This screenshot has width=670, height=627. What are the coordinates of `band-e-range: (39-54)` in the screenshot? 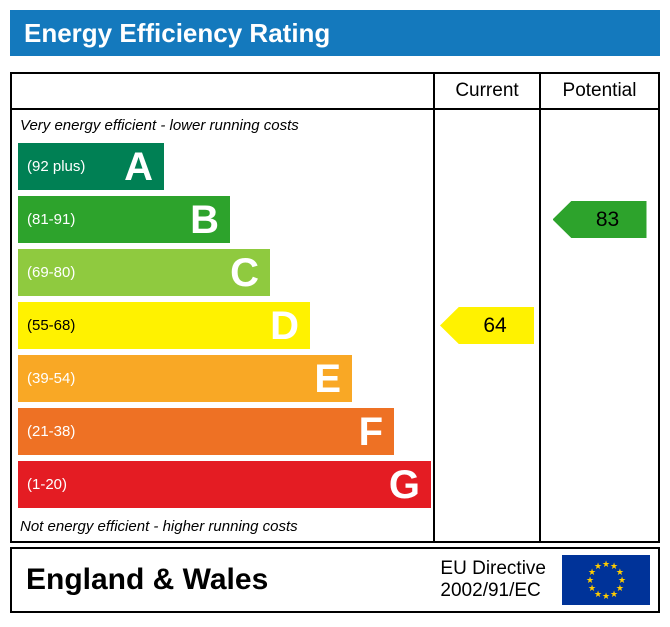 It's located at (51, 378).